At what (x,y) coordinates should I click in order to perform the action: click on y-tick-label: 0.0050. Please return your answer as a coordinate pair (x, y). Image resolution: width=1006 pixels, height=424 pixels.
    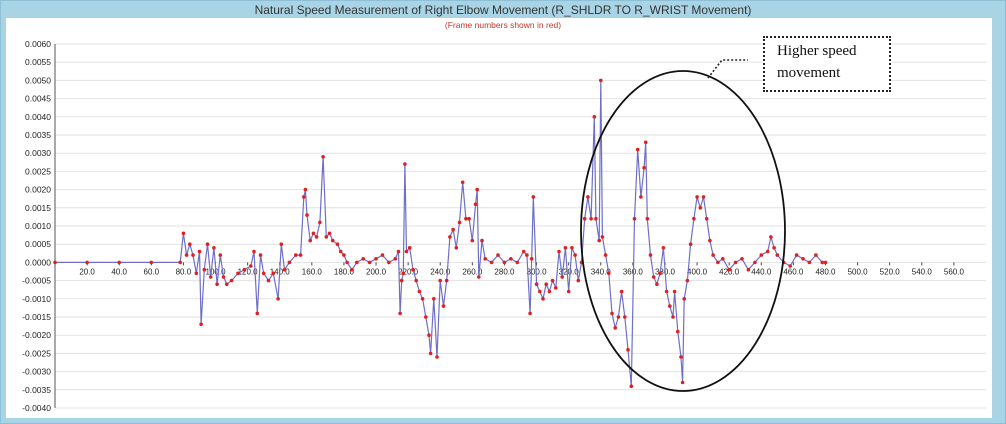
    Looking at the image, I should click on (38, 80).